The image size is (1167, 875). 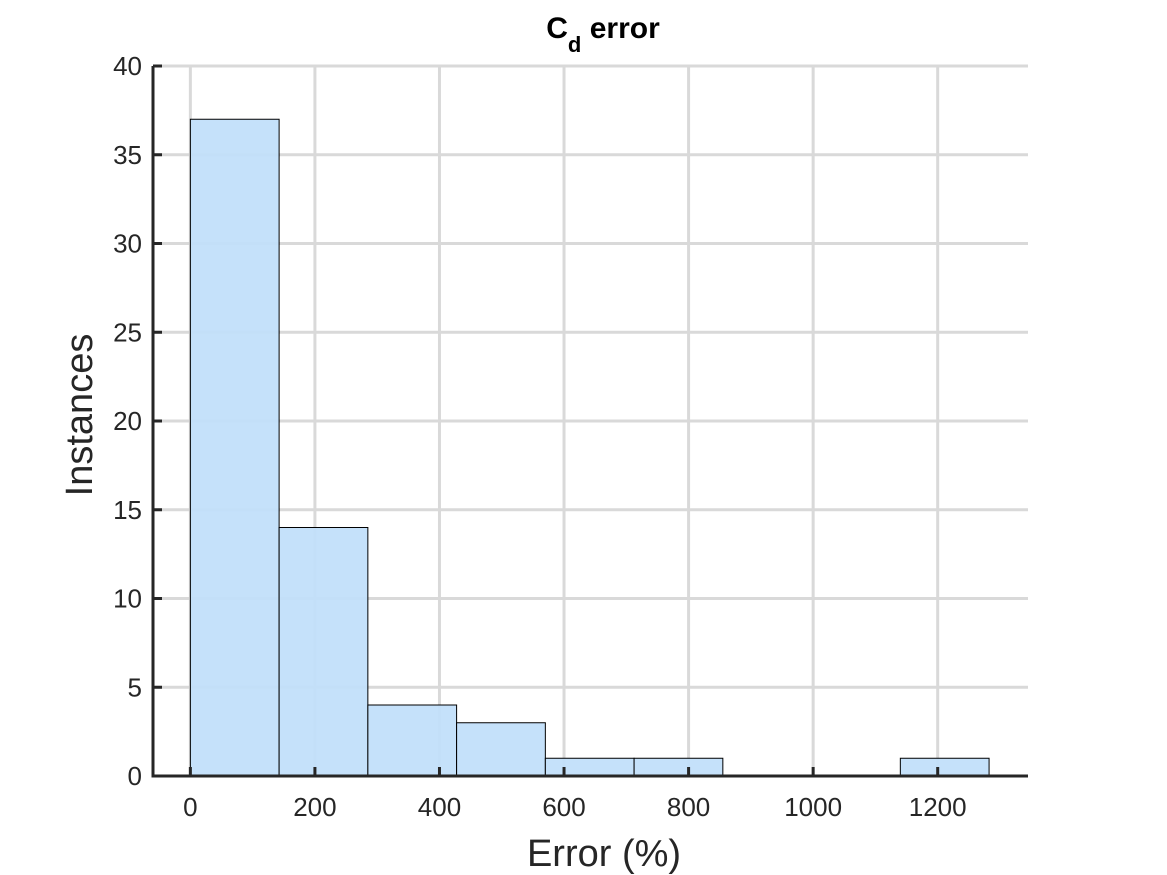 I want to click on x-axis-label: Error (%), so click(x=604, y=854).